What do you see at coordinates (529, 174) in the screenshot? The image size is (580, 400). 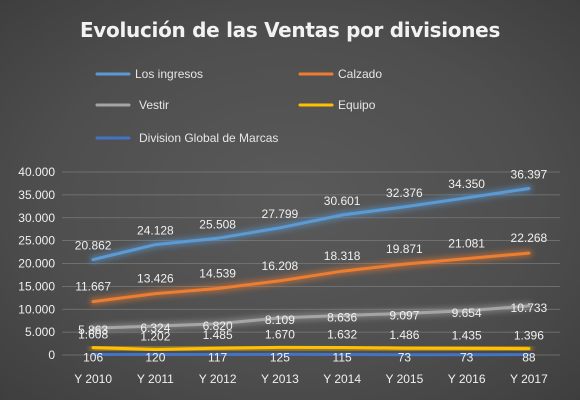 I see `data-label: 36.397` at bounding box center [529, 174].